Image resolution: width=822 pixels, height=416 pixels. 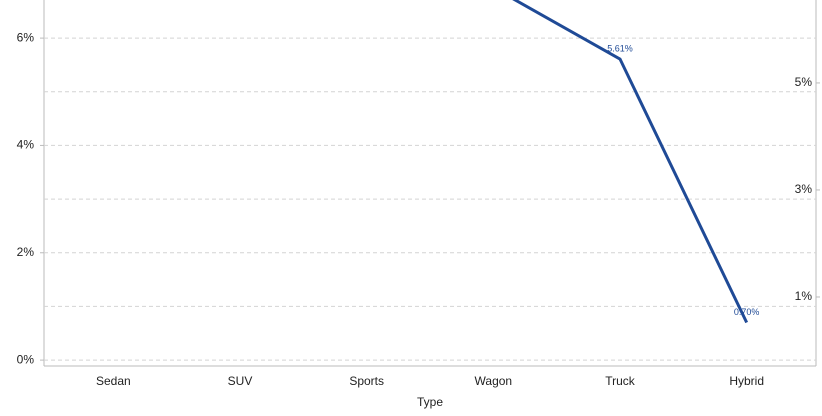 What do you see at coordinates (26, 359) in the screenshot?
I see `y-tick-label: 0%` at bounding box center [26, 359].